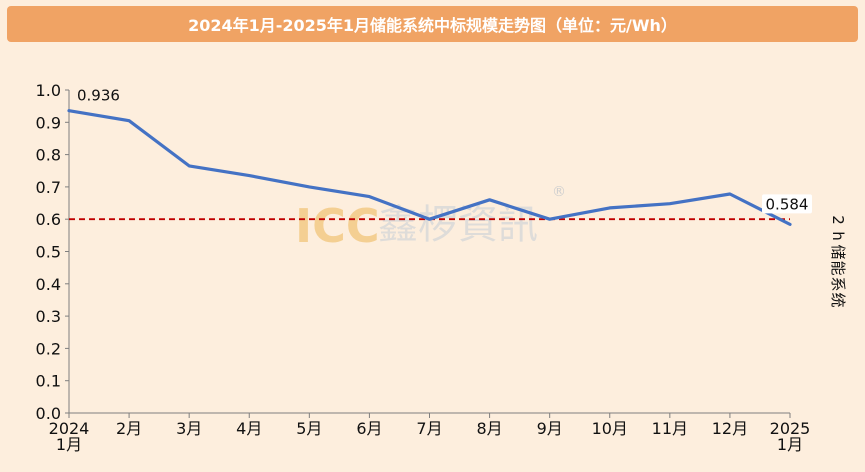 This screenshot has width=865, height=472. I want to click on data-label-bg, so click(787, 204).